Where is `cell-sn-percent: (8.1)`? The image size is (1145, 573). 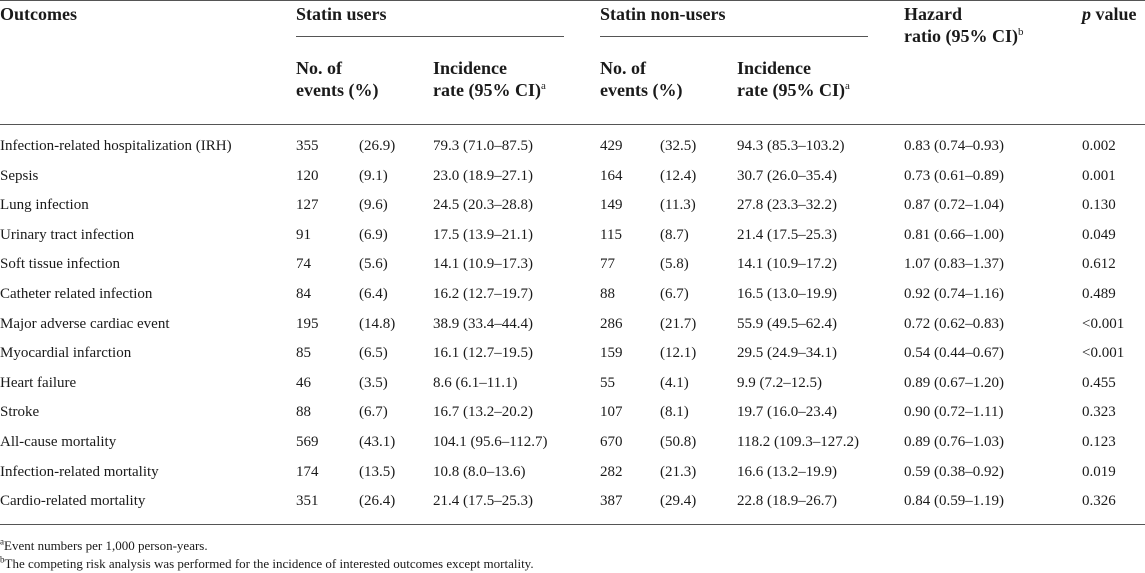
cell-sn-percent: (8.1) is located at coordinates (674, 412).